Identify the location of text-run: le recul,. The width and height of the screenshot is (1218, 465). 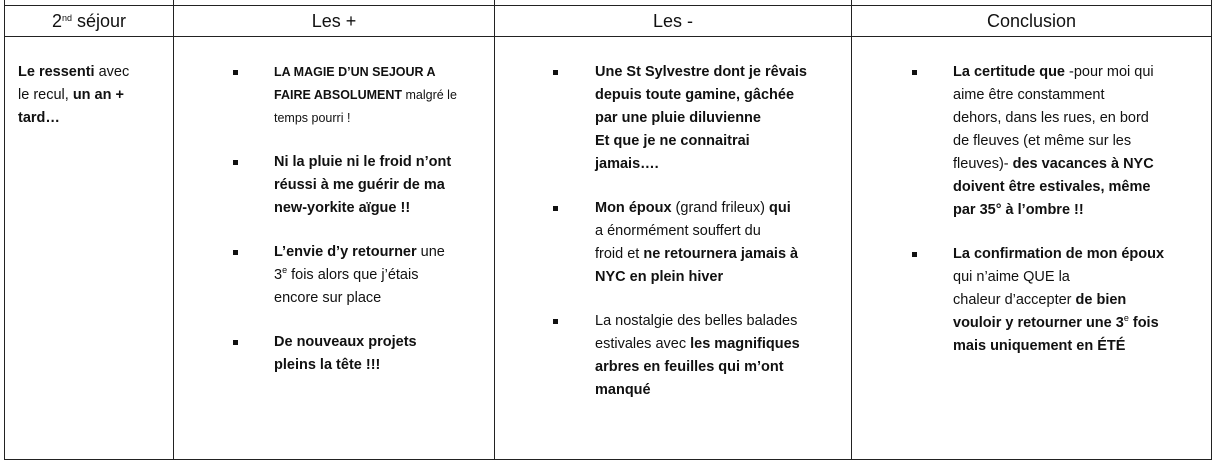
(45, 95).